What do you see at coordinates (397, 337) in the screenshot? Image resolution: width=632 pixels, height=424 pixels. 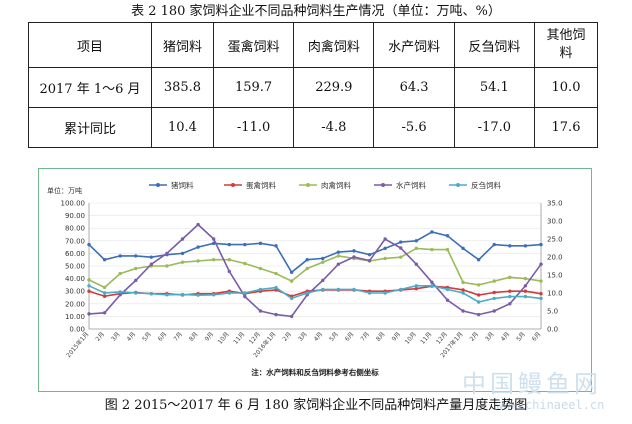 I see `x-tick-label: 9月` at bounding box center [397, 337].